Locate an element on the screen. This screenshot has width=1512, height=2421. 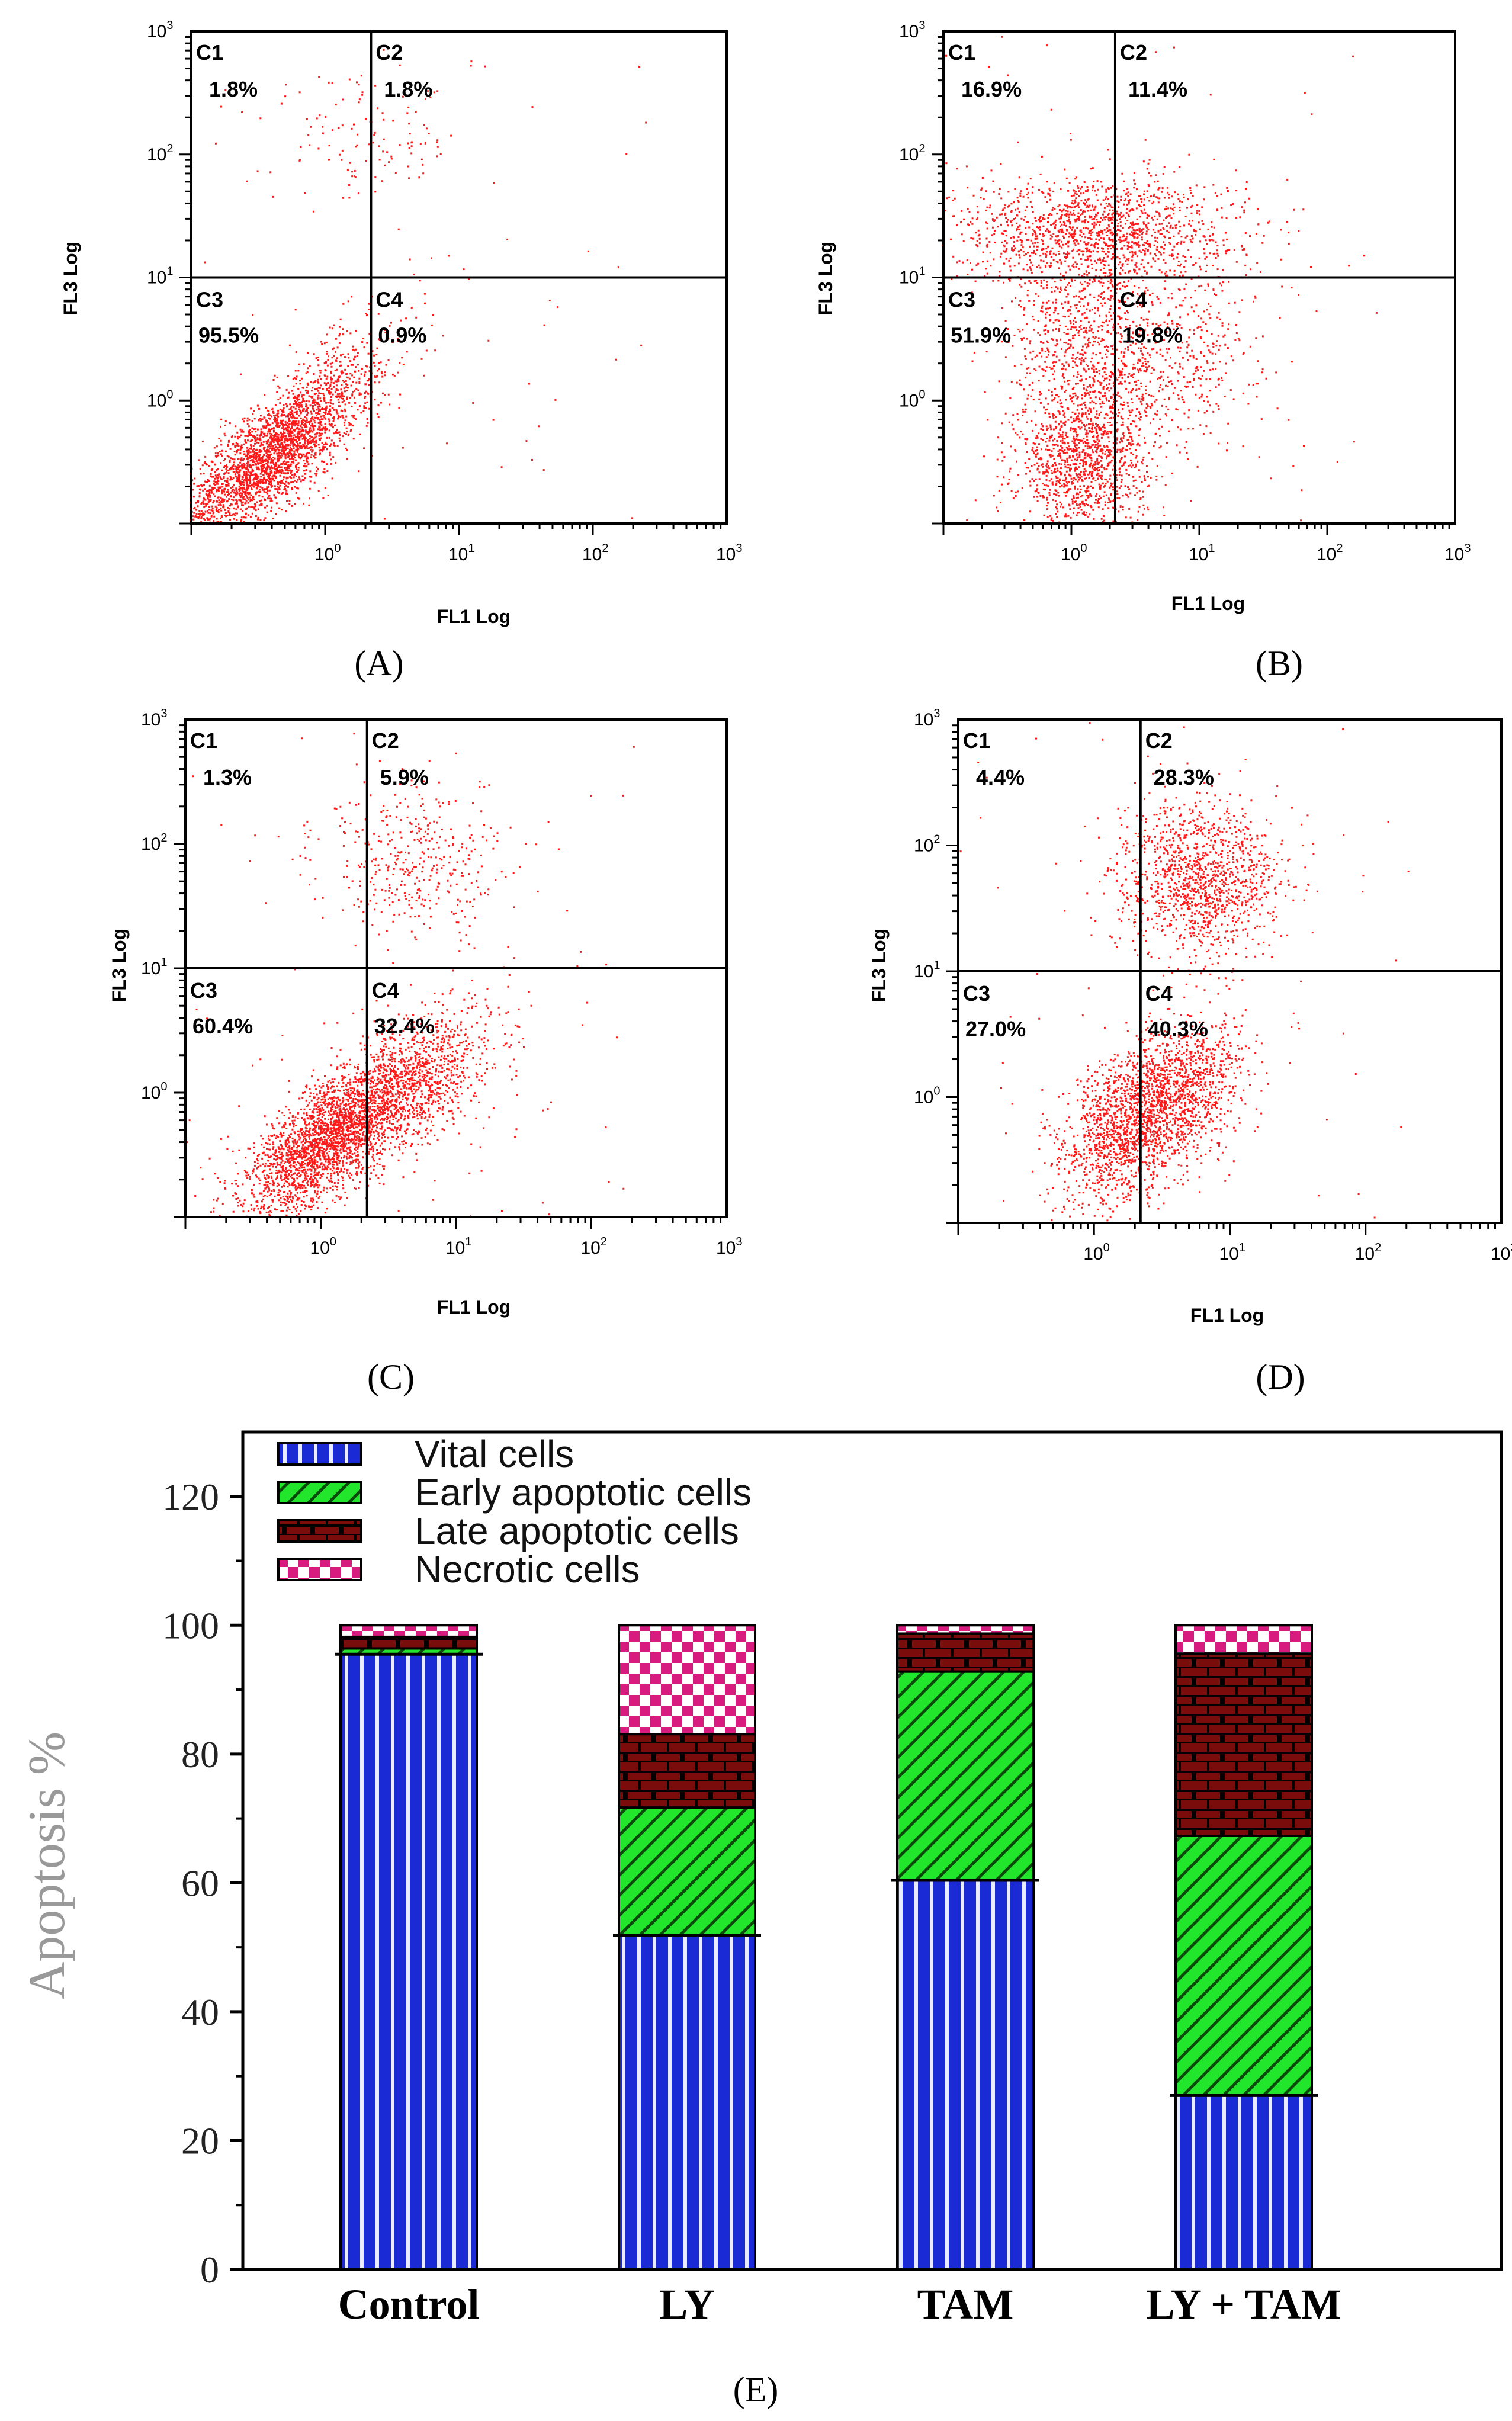
x-category-label: Control is located at coordinates (409, 2304).